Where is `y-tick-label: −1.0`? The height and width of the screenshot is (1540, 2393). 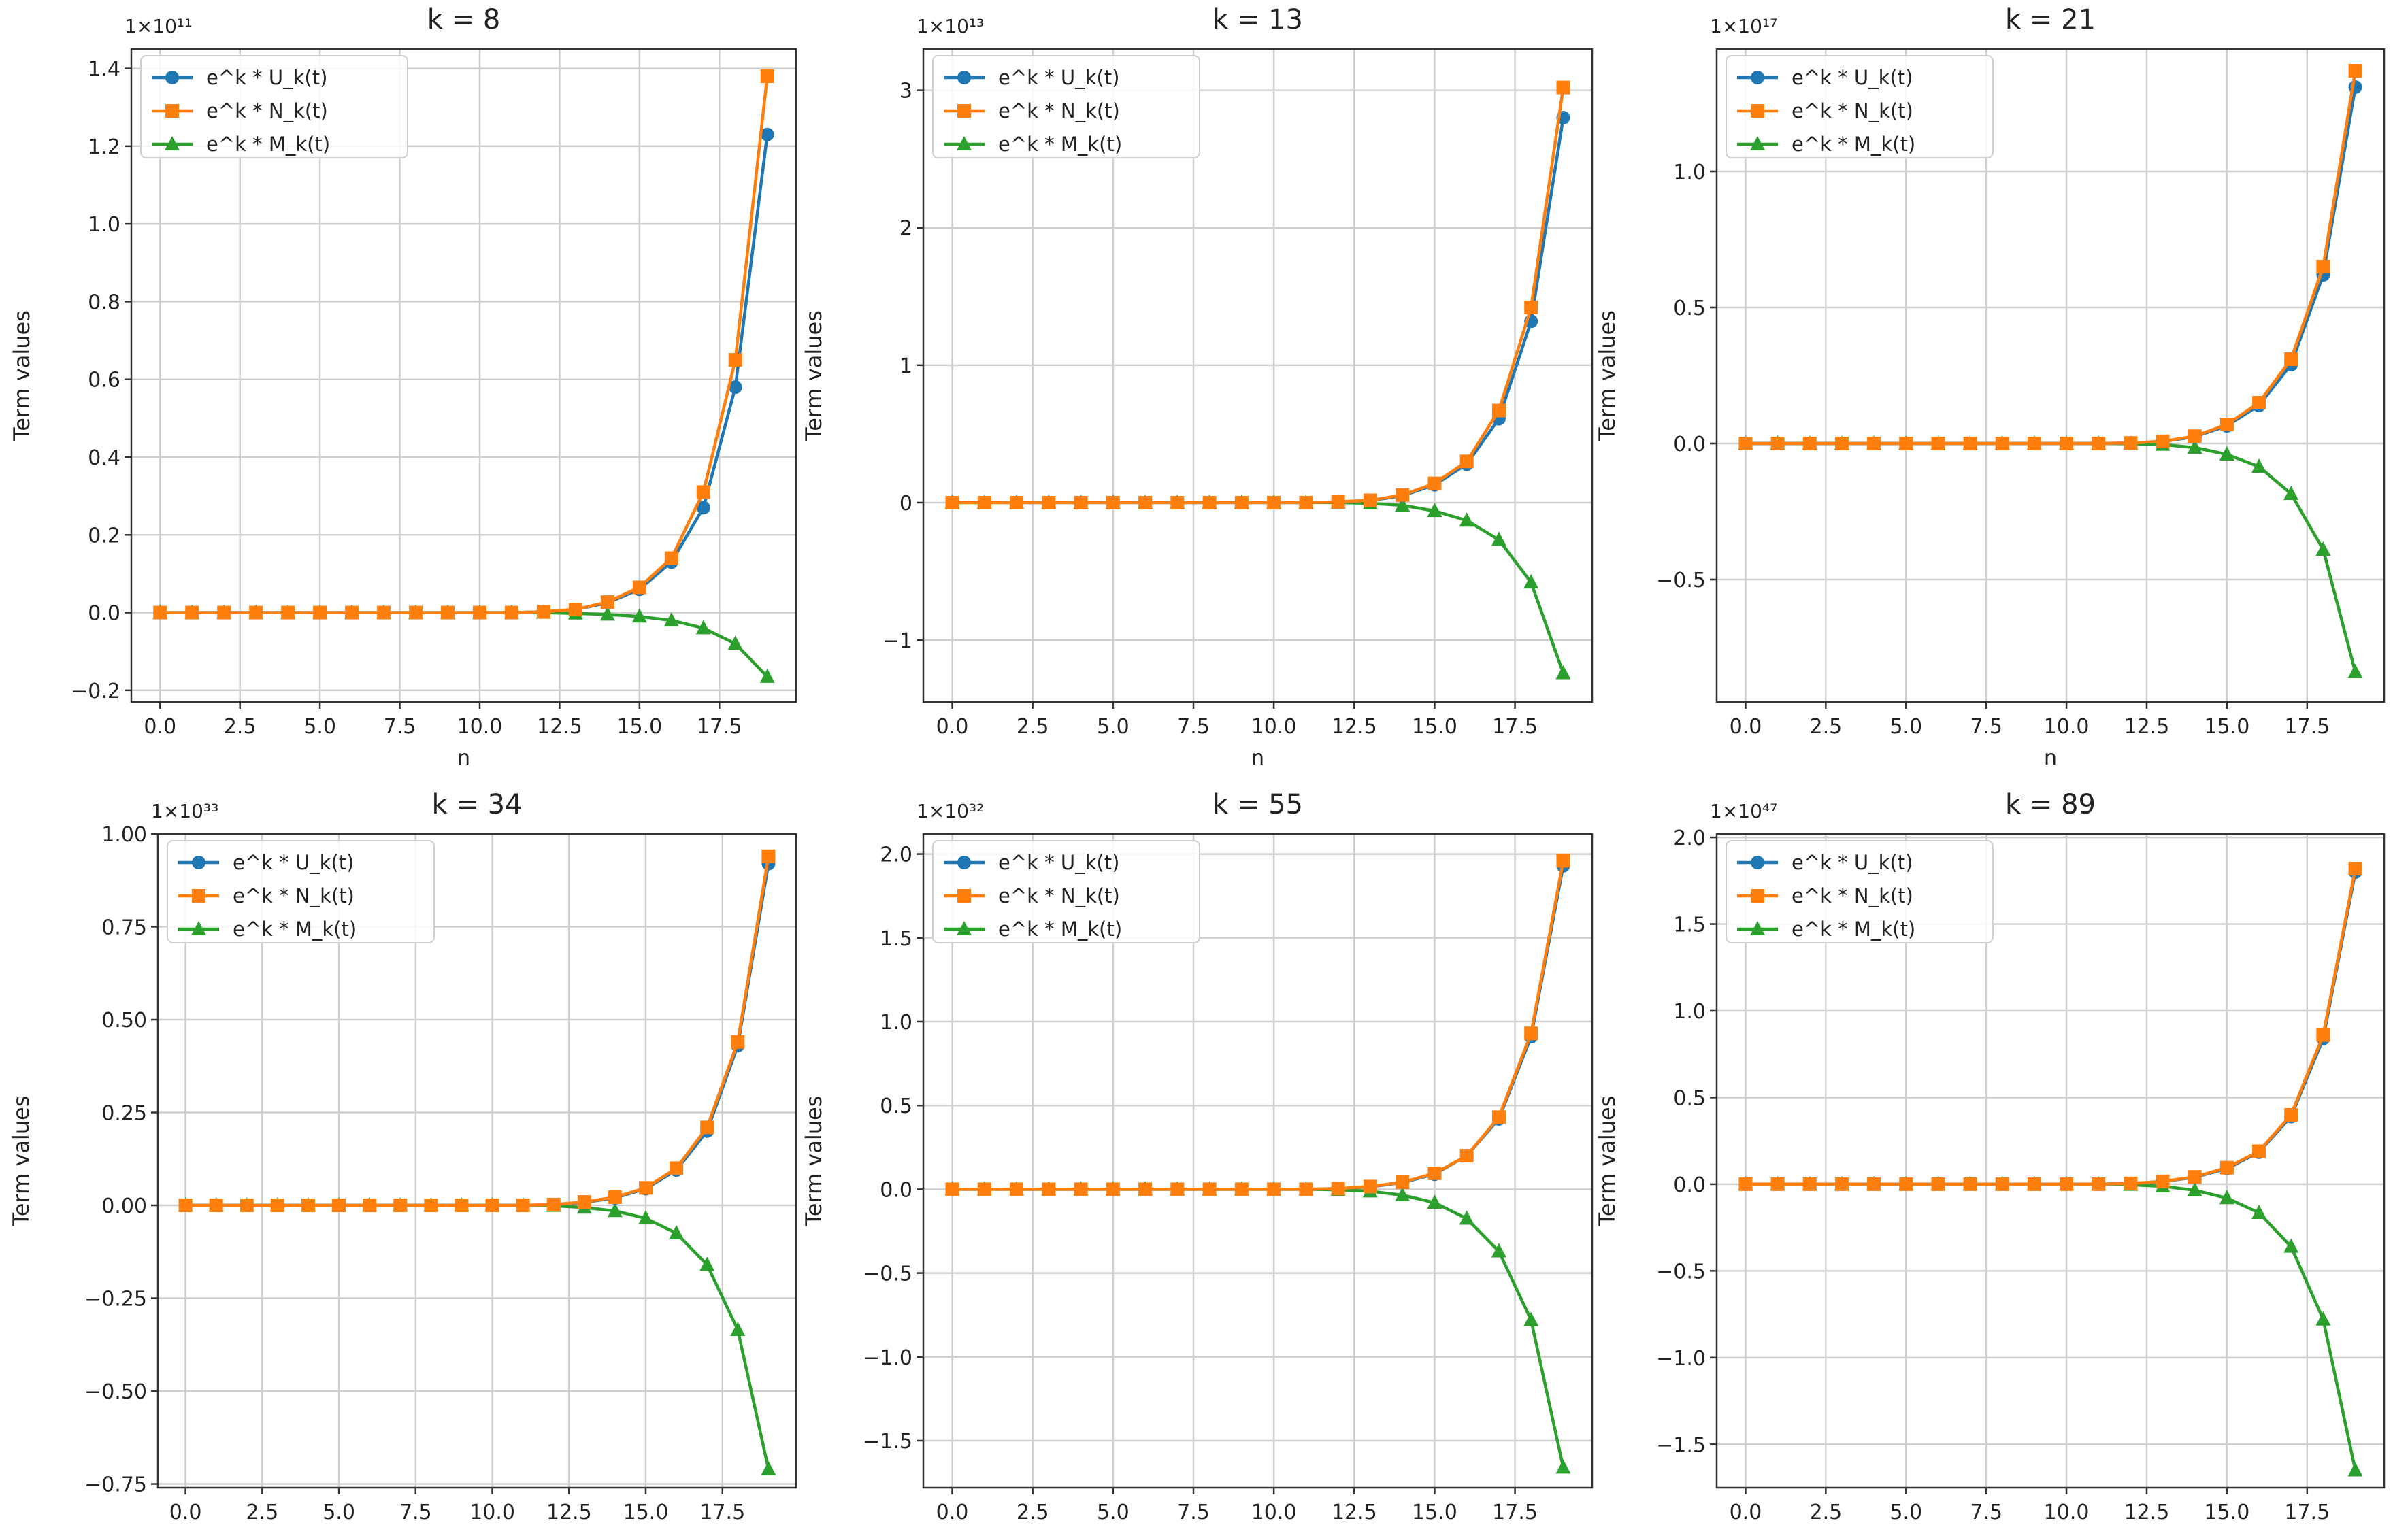
y-tick-label: −1.0 is located at coordinates (888, 1358).